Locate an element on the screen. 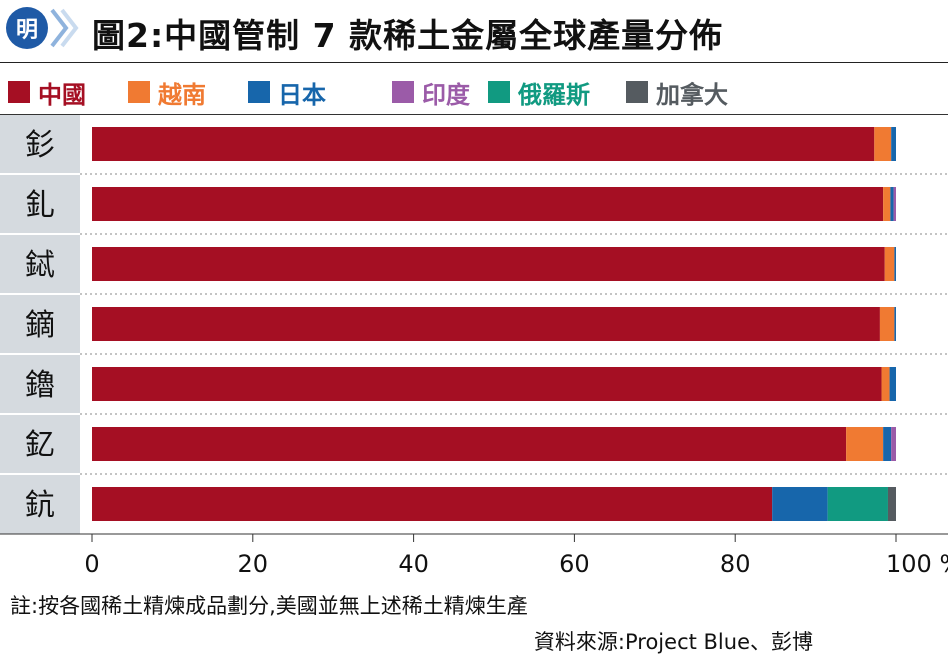 Image resolution: width=948 pixels, height=664 pixels. legend-item: 加拿大 is located at coordinates (677, 92).